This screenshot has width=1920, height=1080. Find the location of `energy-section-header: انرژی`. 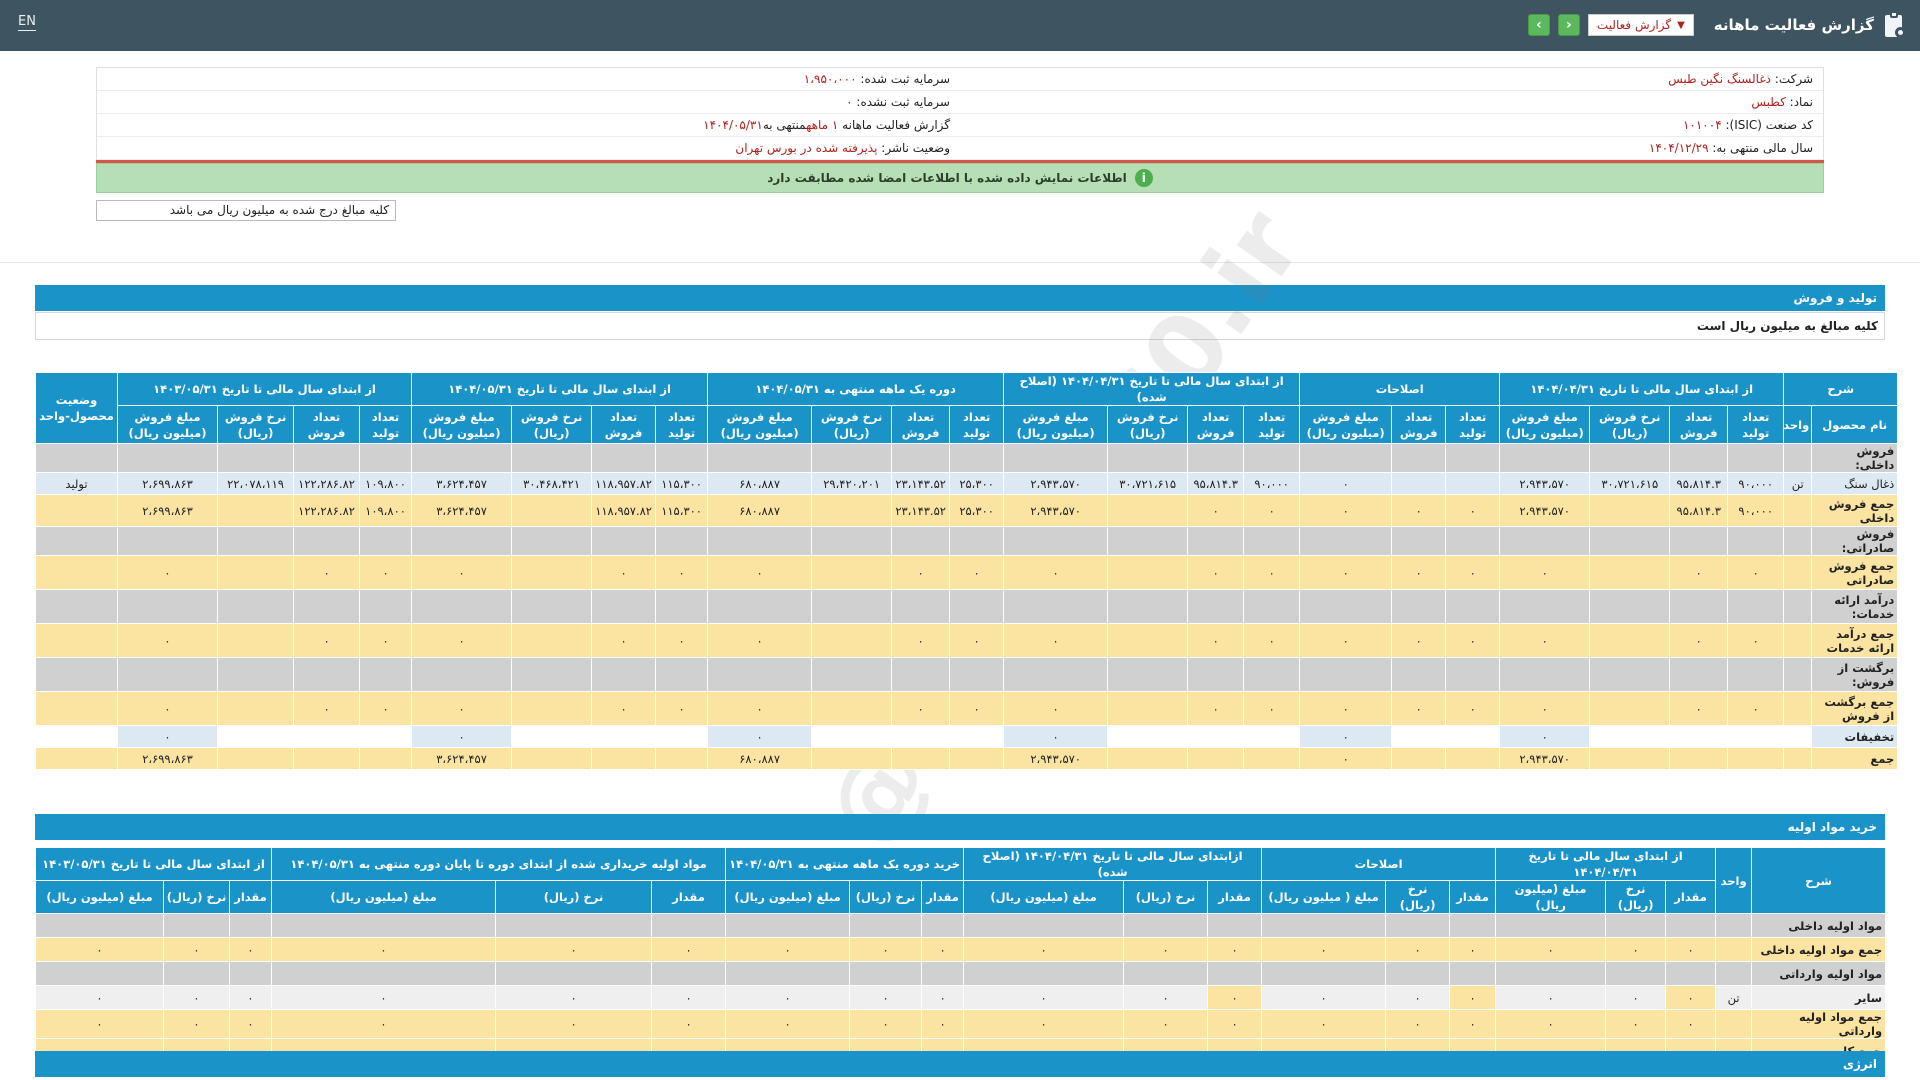

energy-section-header: انرژی is located at coordinates (960, 1064).